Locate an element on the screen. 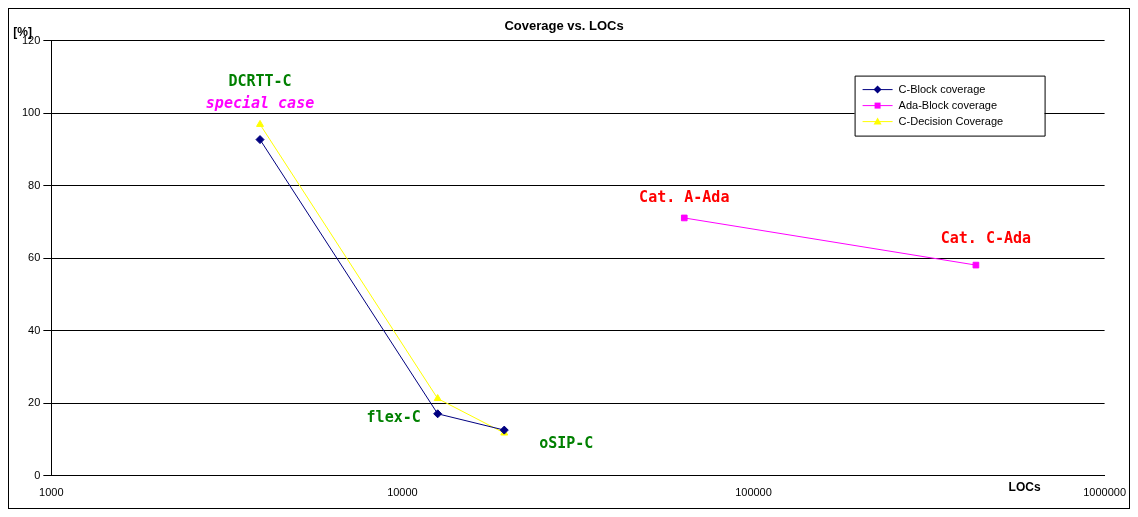 Image resolution: width=1138 pixels, height=517 pixels. x-tick-label: 10000 is located at coordinates (402, 492).